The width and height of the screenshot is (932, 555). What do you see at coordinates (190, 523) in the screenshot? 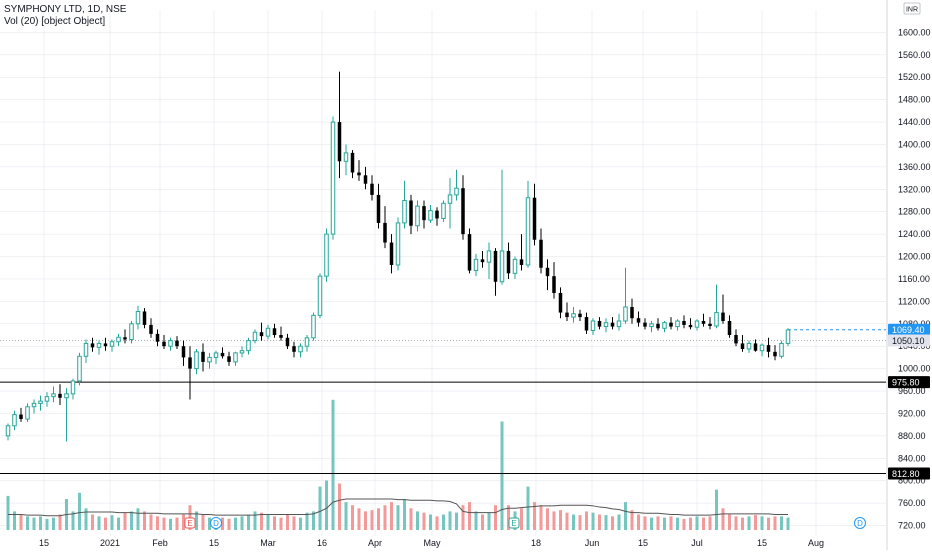
I see `earnings-marker` at bounding box center [190, 523].